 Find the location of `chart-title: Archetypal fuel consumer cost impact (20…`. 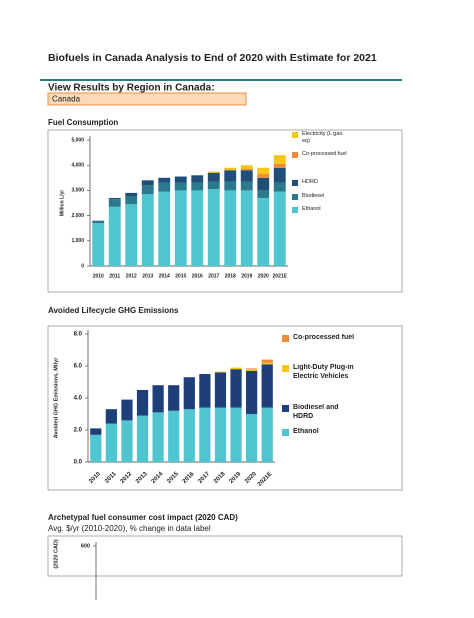

chart-title: Archetypal fuel consumer cost impact (20… is located at coordinates (143, 517).